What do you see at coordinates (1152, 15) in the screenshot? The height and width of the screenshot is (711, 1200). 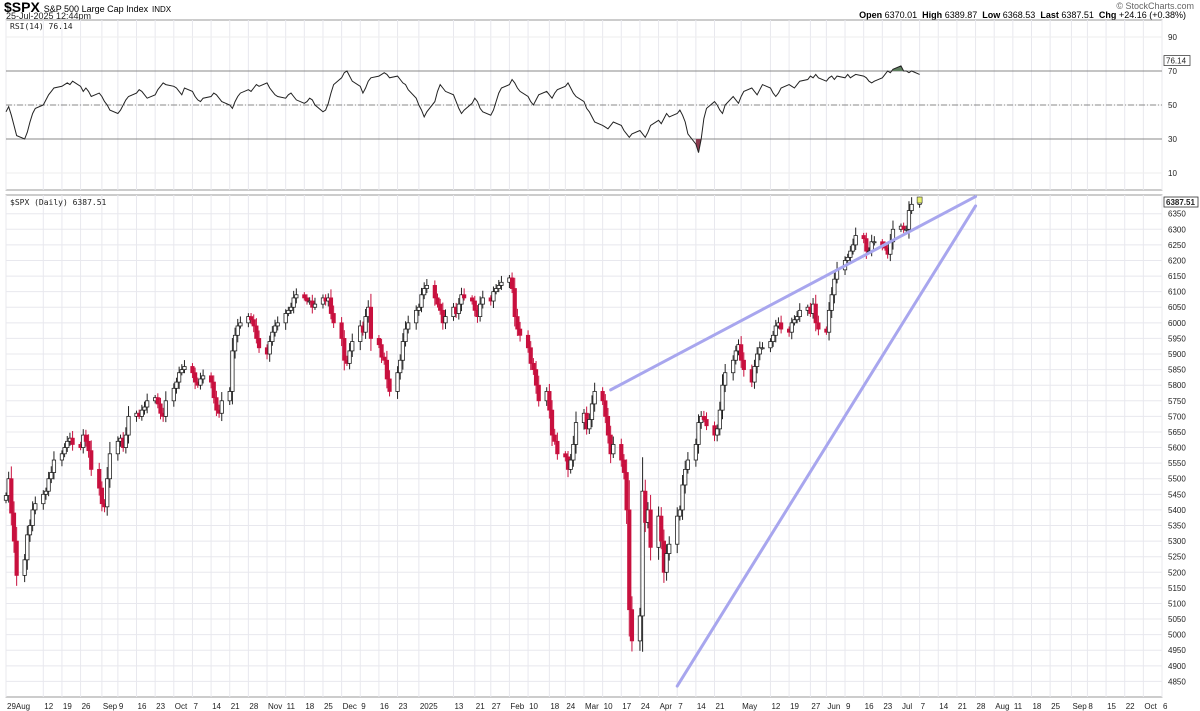 I see `chg-value: +24.16 (+0.38%)` at bounding box center [1152, 15].